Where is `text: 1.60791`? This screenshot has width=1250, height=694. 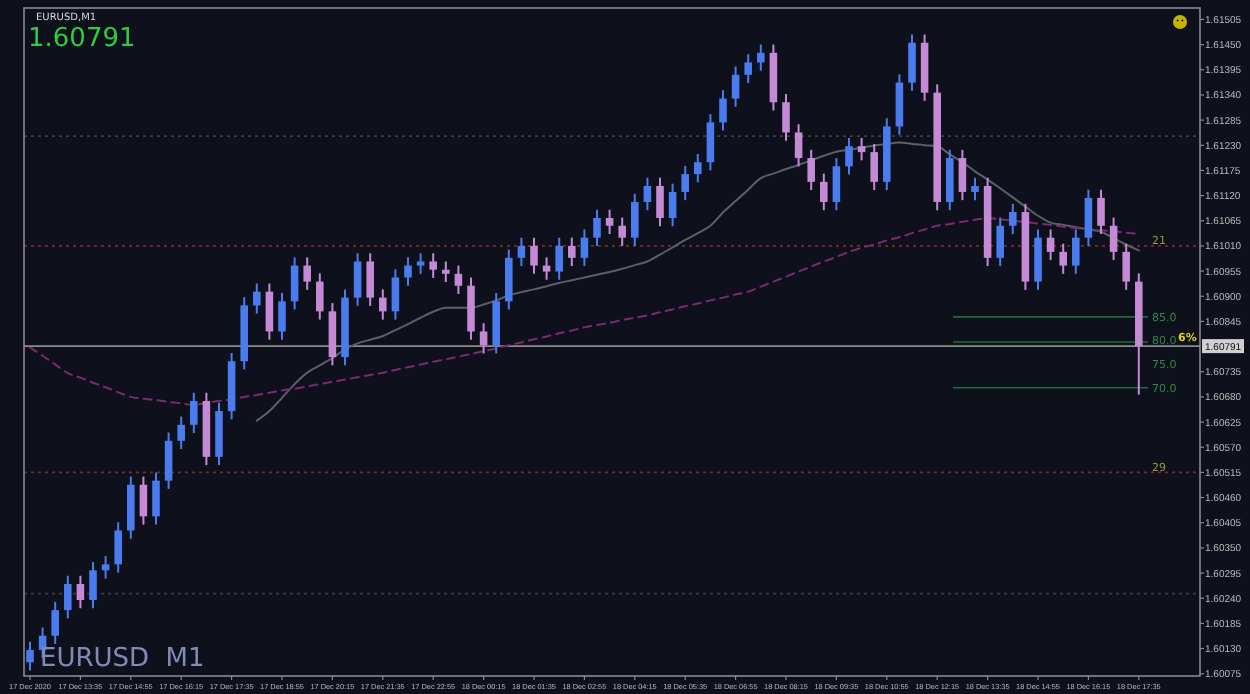 text: 1.60791 is located at coordinates (82, 39).